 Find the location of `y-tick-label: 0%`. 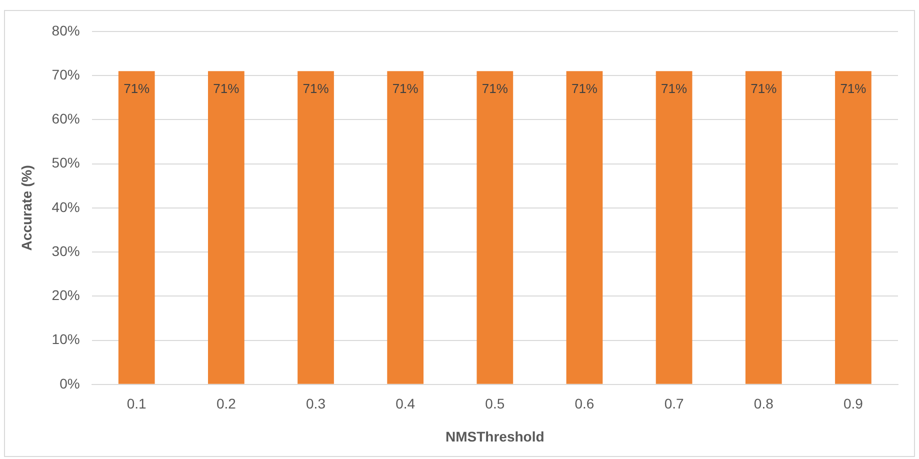

y-tick-label: 0% is located at coordinates (70, 383).